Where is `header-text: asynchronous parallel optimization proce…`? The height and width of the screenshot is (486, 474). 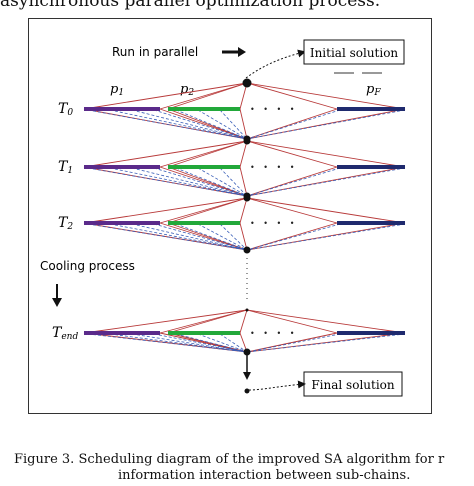 header-text: asynchronous parallel optimization proce… is located at coordinates (190, 5).